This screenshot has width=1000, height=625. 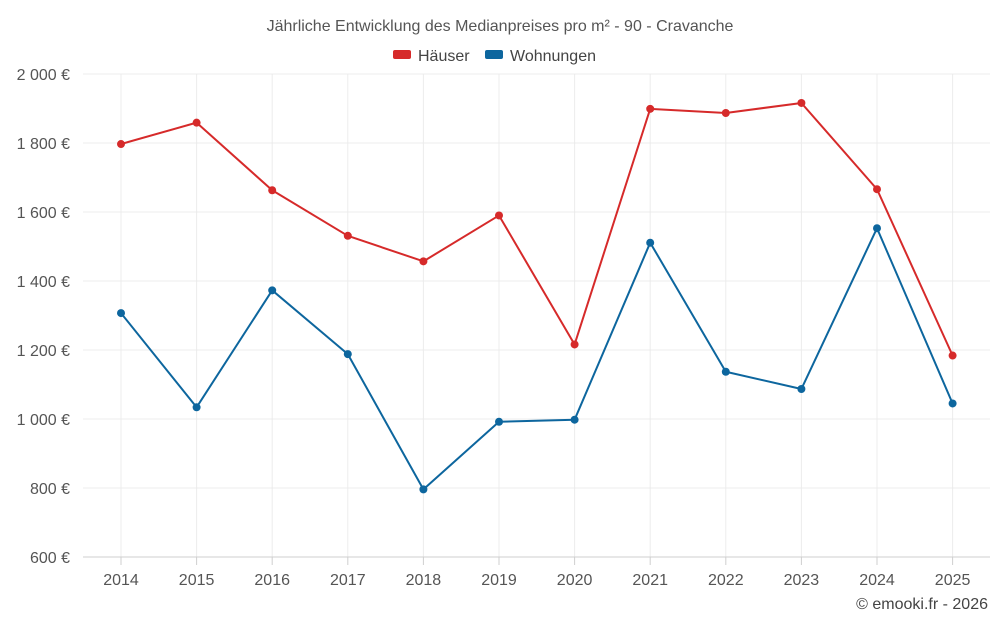 What do you see at coordinates (50, 558) in the screenshot?
I see `y-tick-label: 600 €` at bounding box center [50, 558].